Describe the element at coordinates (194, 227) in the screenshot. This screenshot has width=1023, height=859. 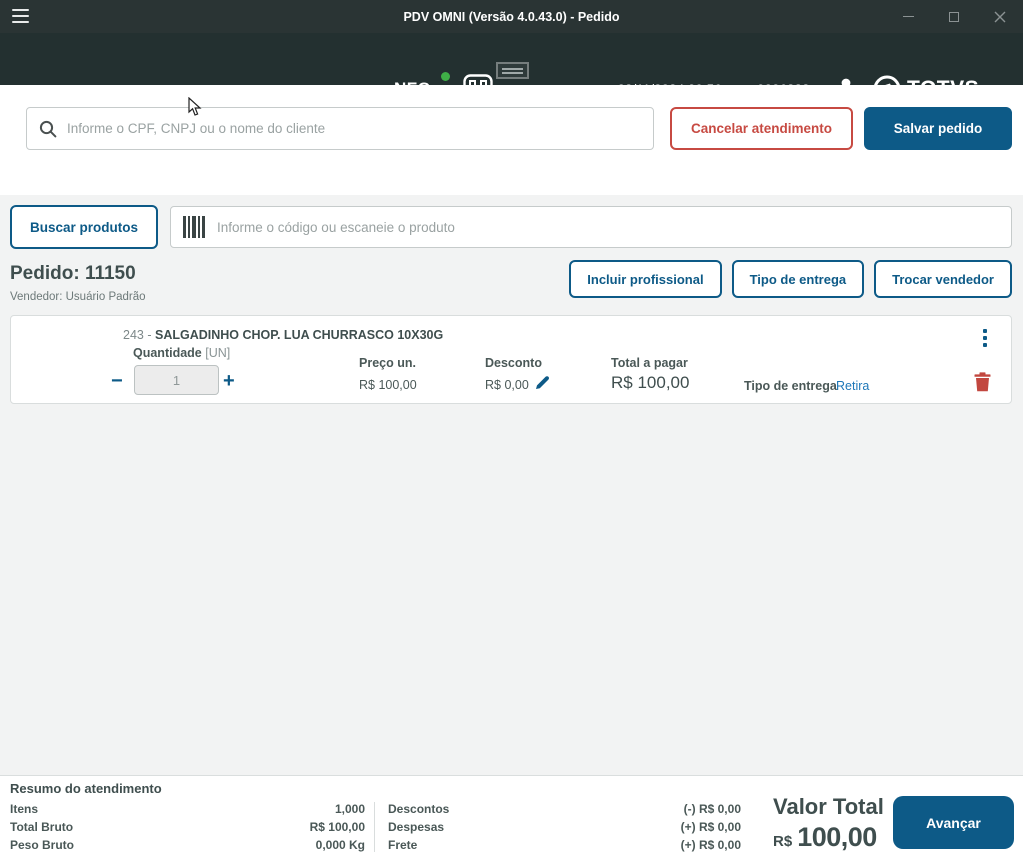
I see `barcode-icon` at that location.